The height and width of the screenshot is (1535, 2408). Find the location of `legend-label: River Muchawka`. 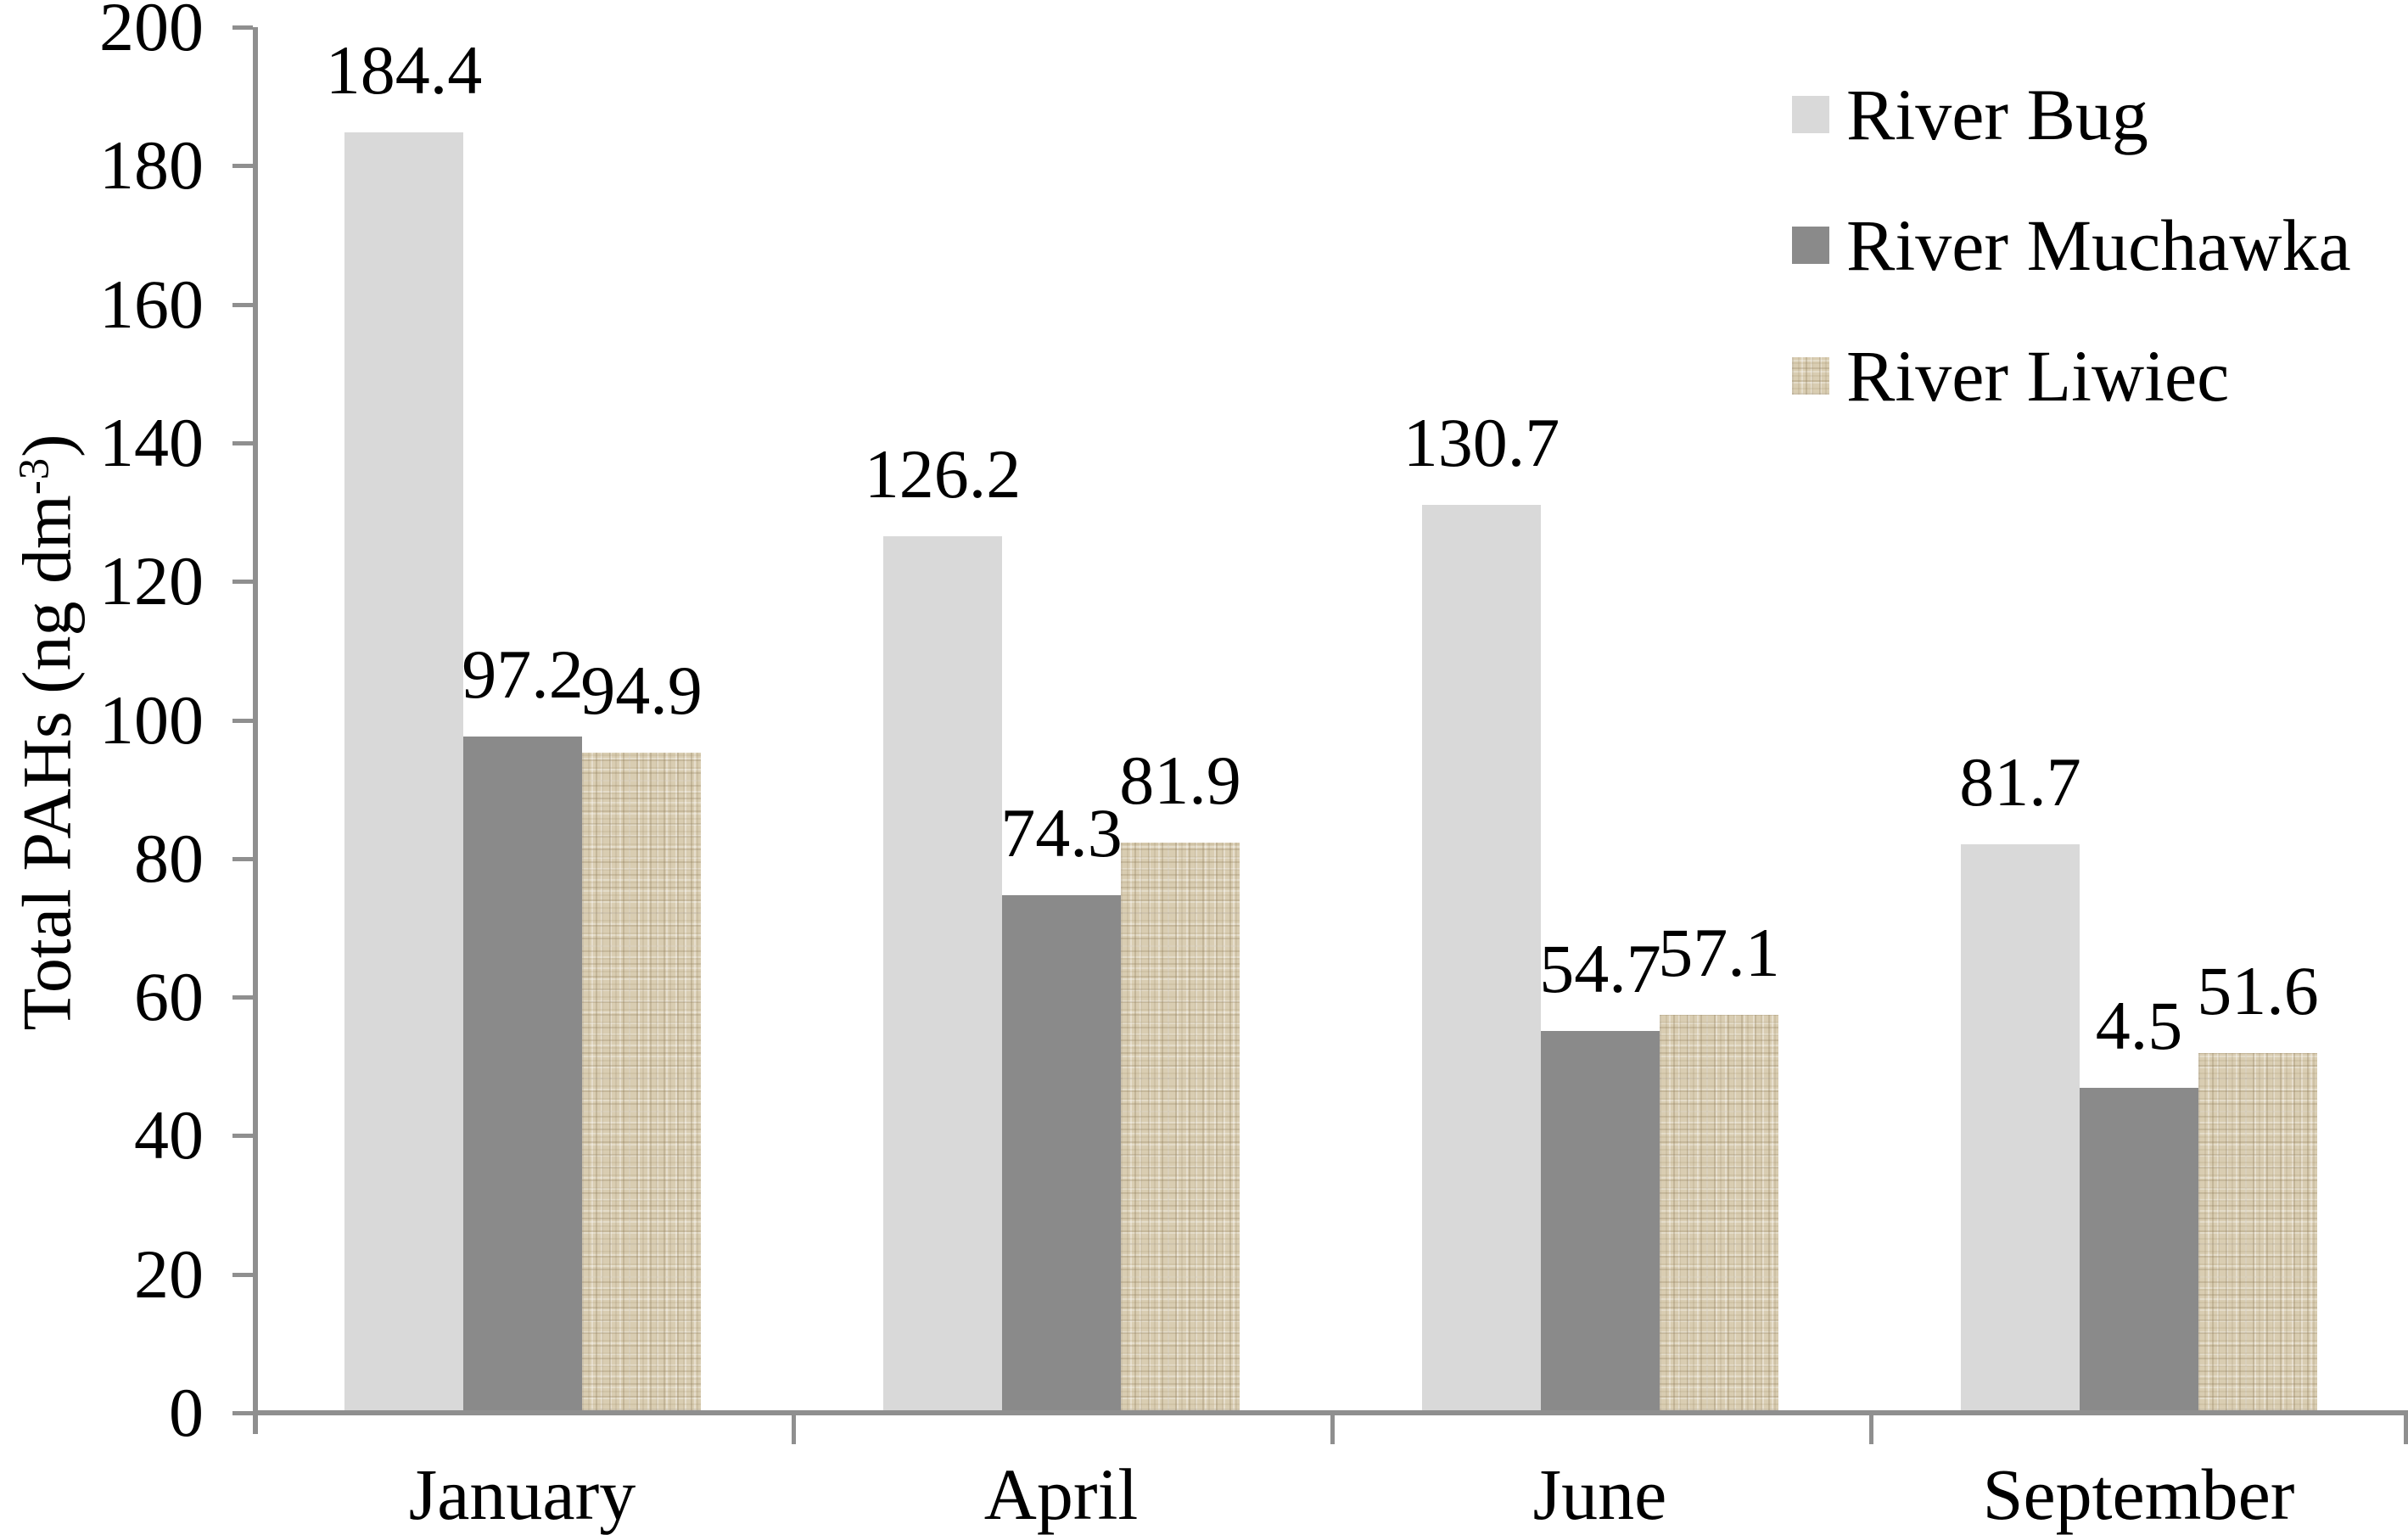

legend-label: River Muchawka is located at coordinates (2099, 245).